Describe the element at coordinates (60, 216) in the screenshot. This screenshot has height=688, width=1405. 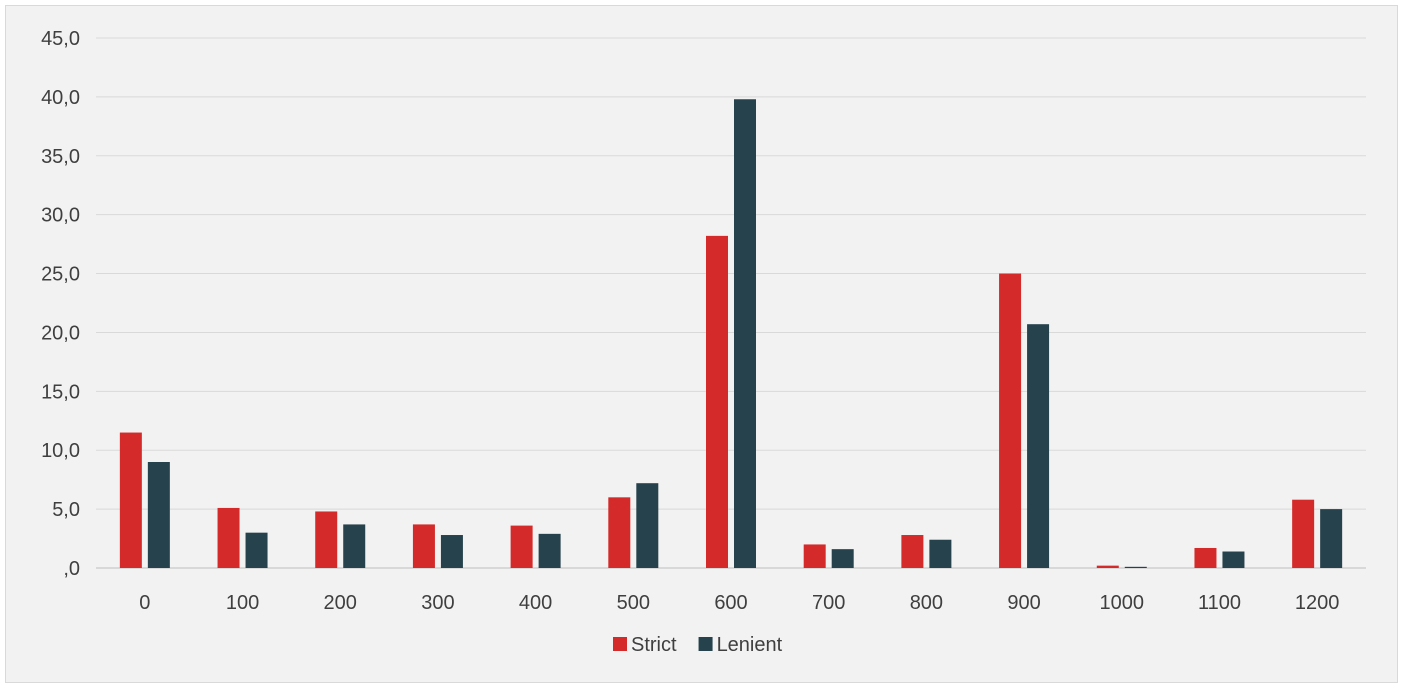
I see `y-tick-label: 30,0` at that location.